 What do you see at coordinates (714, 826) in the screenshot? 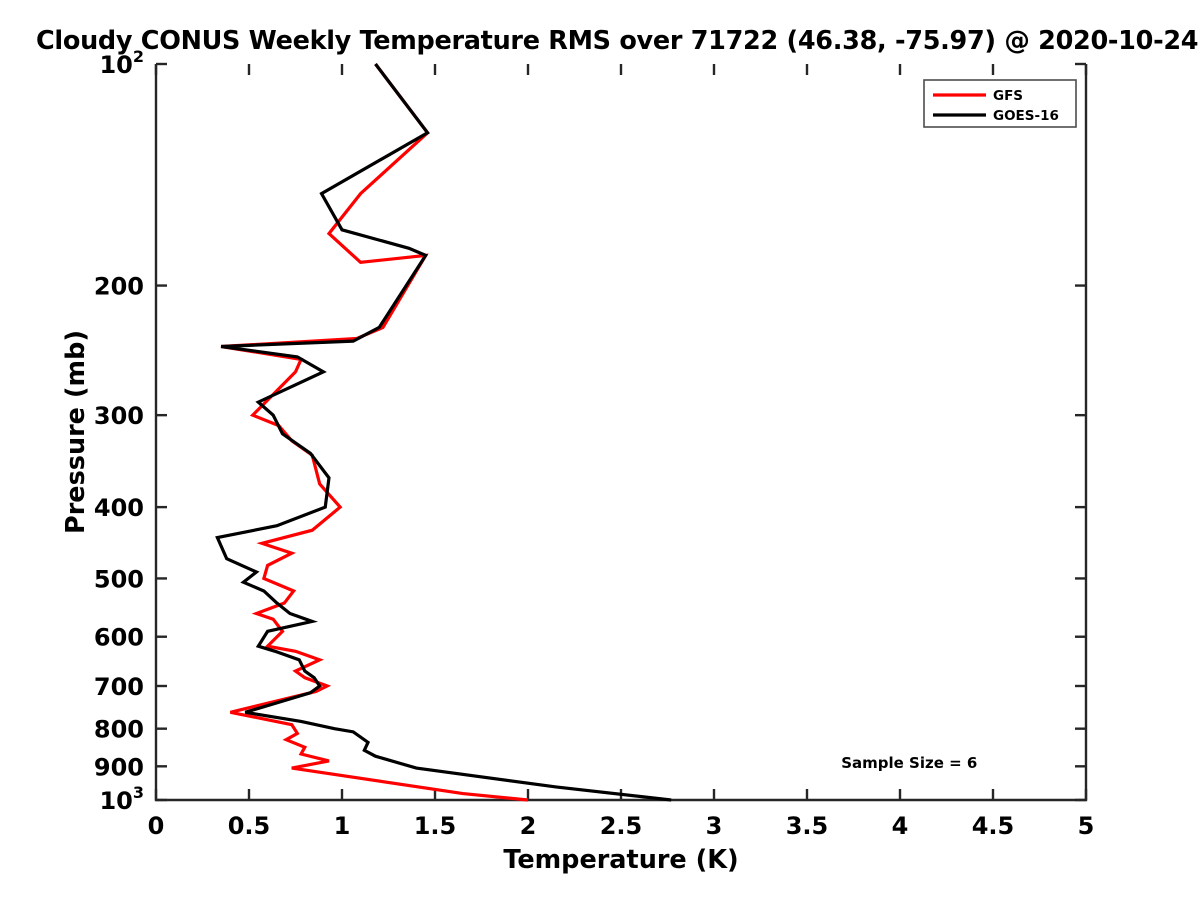
I see `x-tick-label: 3` at bounding box center [714, 826].